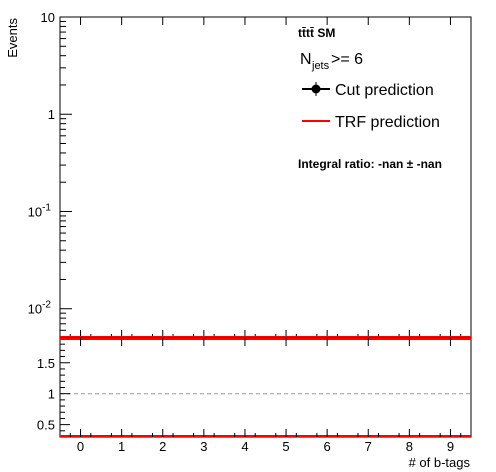  Describe the element at coordinates (370, 164) in the screenshot. I see `integral-ratio-label: Integral ratio: -nan ± -nan` at that location.